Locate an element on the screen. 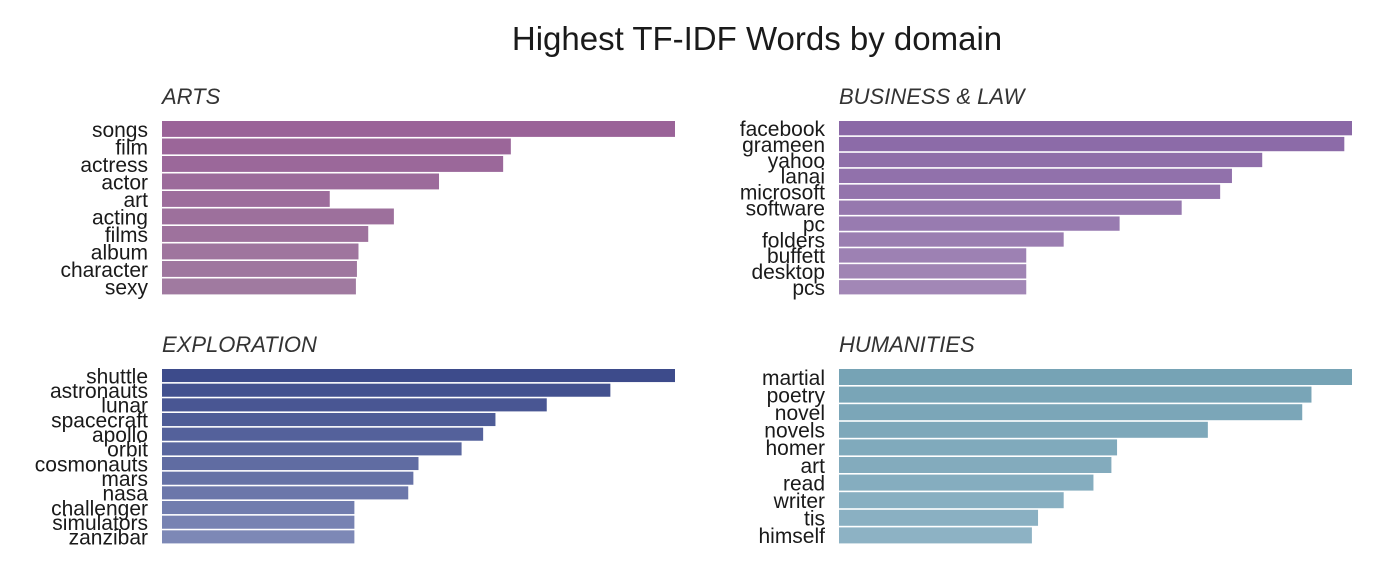  tick-label-exploration-shuttle: shuttle is located at coordinates (117, 376).